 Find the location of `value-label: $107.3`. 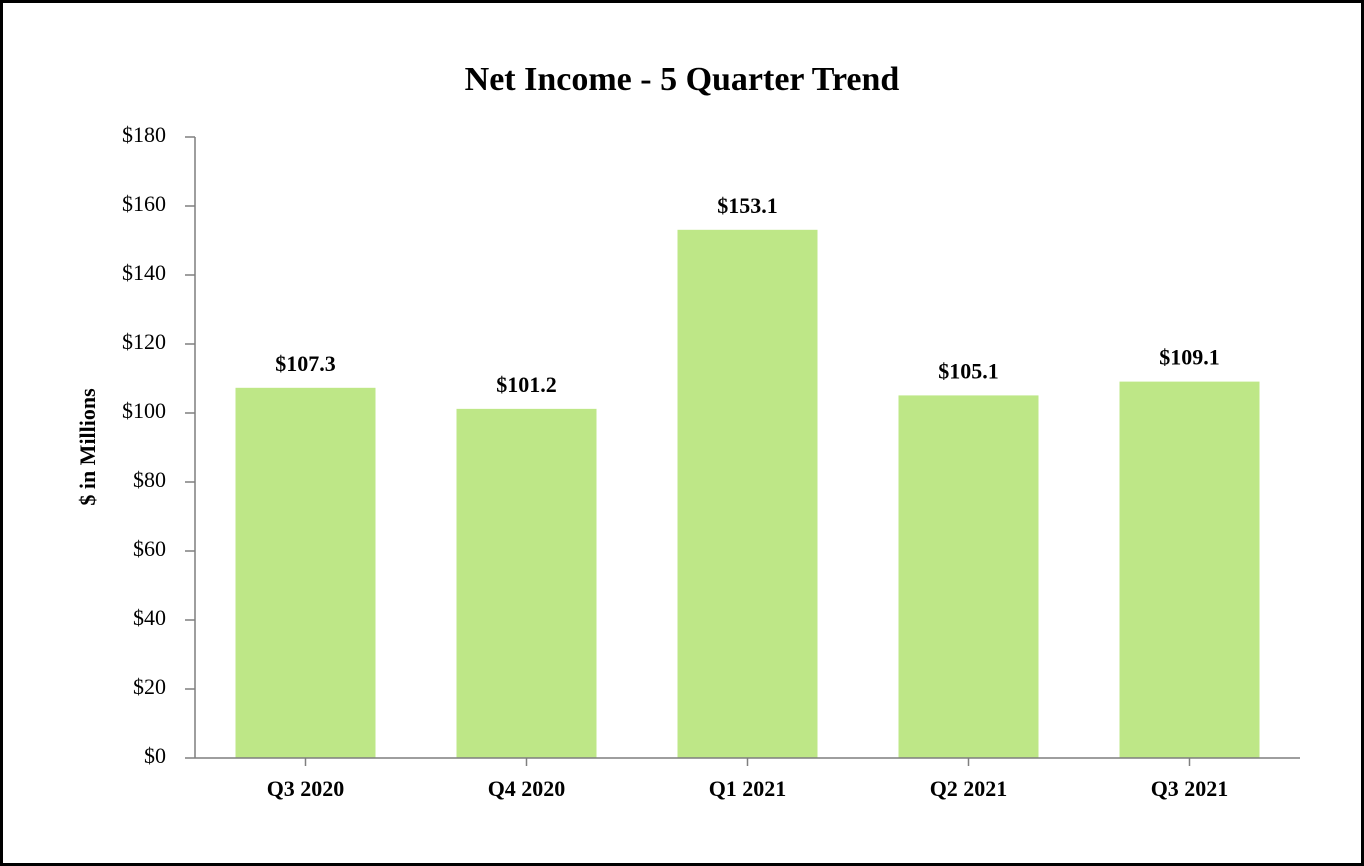

value-label: $107.3 is located at coordinates (305, 363).